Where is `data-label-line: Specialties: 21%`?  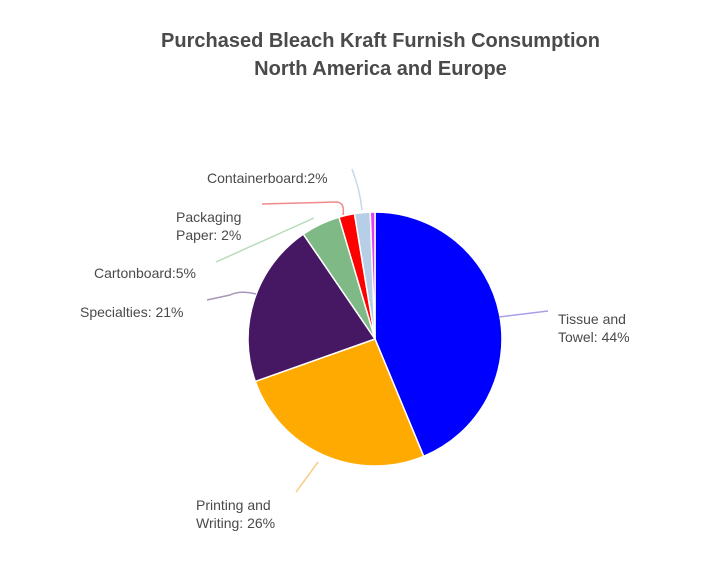
data-label-line: Specialties: 21% is located at coordinates (132, 312).